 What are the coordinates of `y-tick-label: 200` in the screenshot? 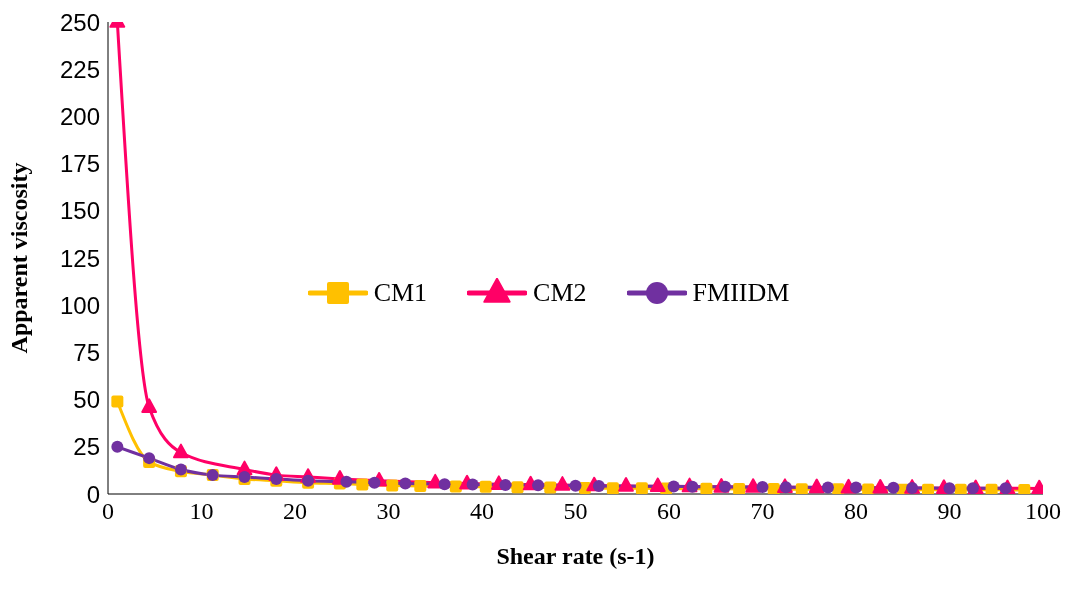 It's located at (79, 116).